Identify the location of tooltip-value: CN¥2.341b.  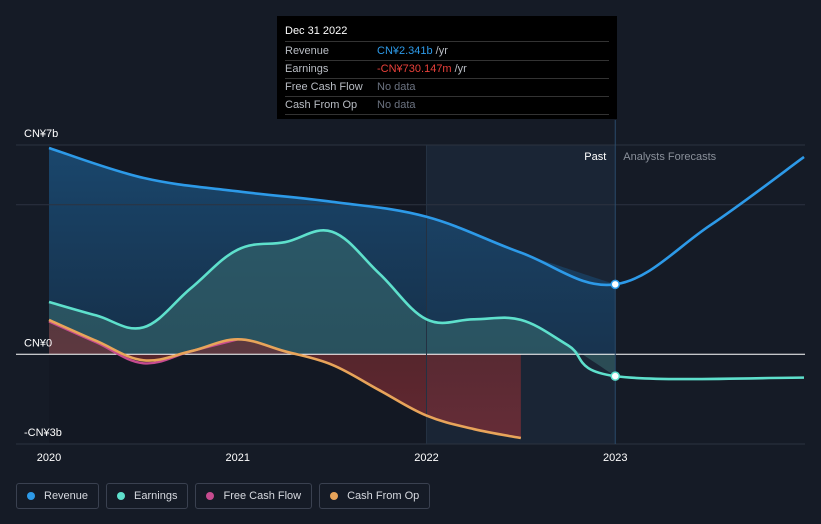
(405, 51).